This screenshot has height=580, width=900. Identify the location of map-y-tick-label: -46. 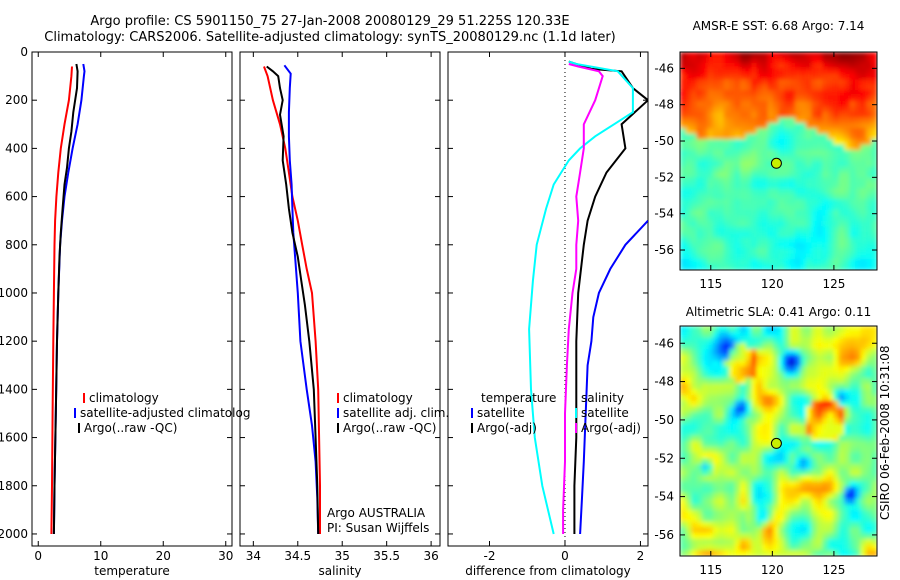
(664, 343).